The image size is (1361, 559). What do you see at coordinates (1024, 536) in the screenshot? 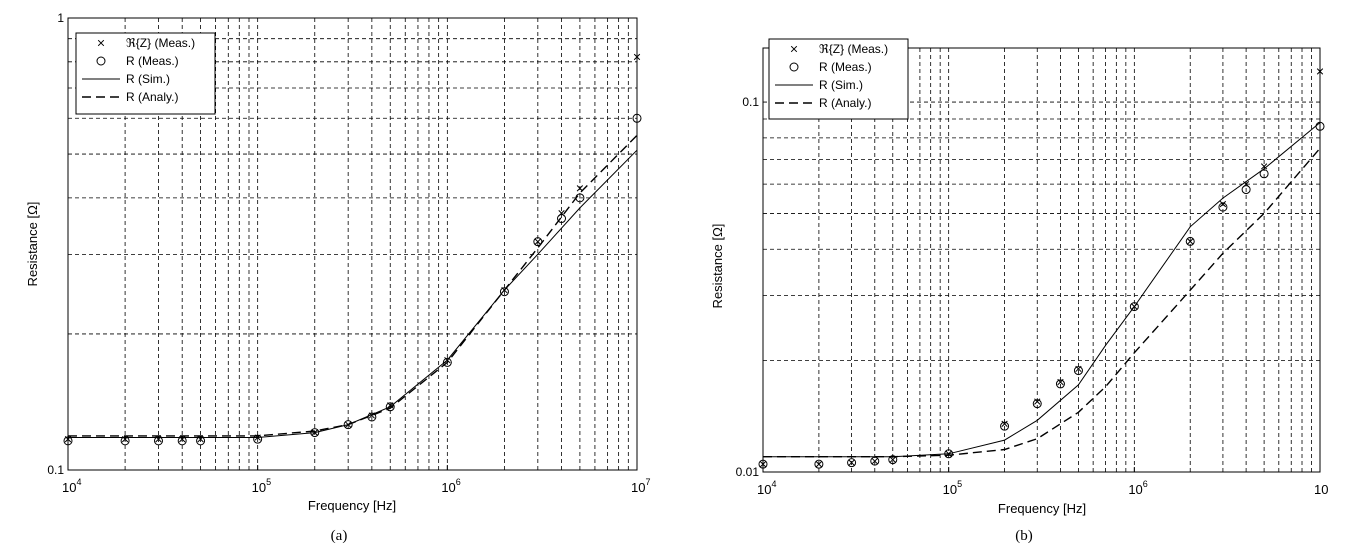
I see `figure-caption: (b)` at bounding box center [1024, 536].